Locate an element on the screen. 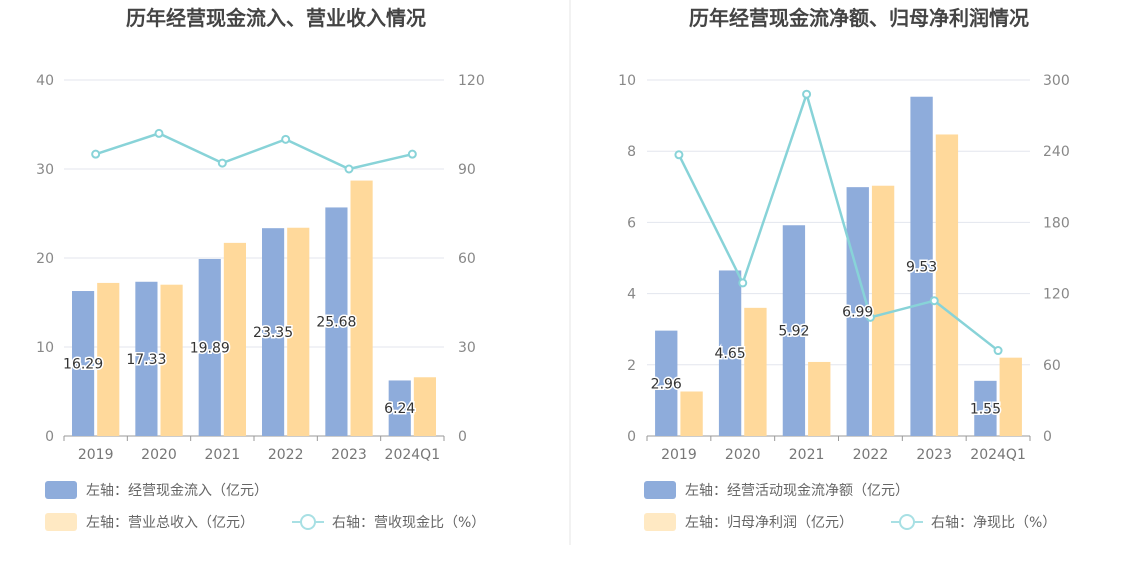  right-tick-label: 90 is located at coordinates (467, 170).